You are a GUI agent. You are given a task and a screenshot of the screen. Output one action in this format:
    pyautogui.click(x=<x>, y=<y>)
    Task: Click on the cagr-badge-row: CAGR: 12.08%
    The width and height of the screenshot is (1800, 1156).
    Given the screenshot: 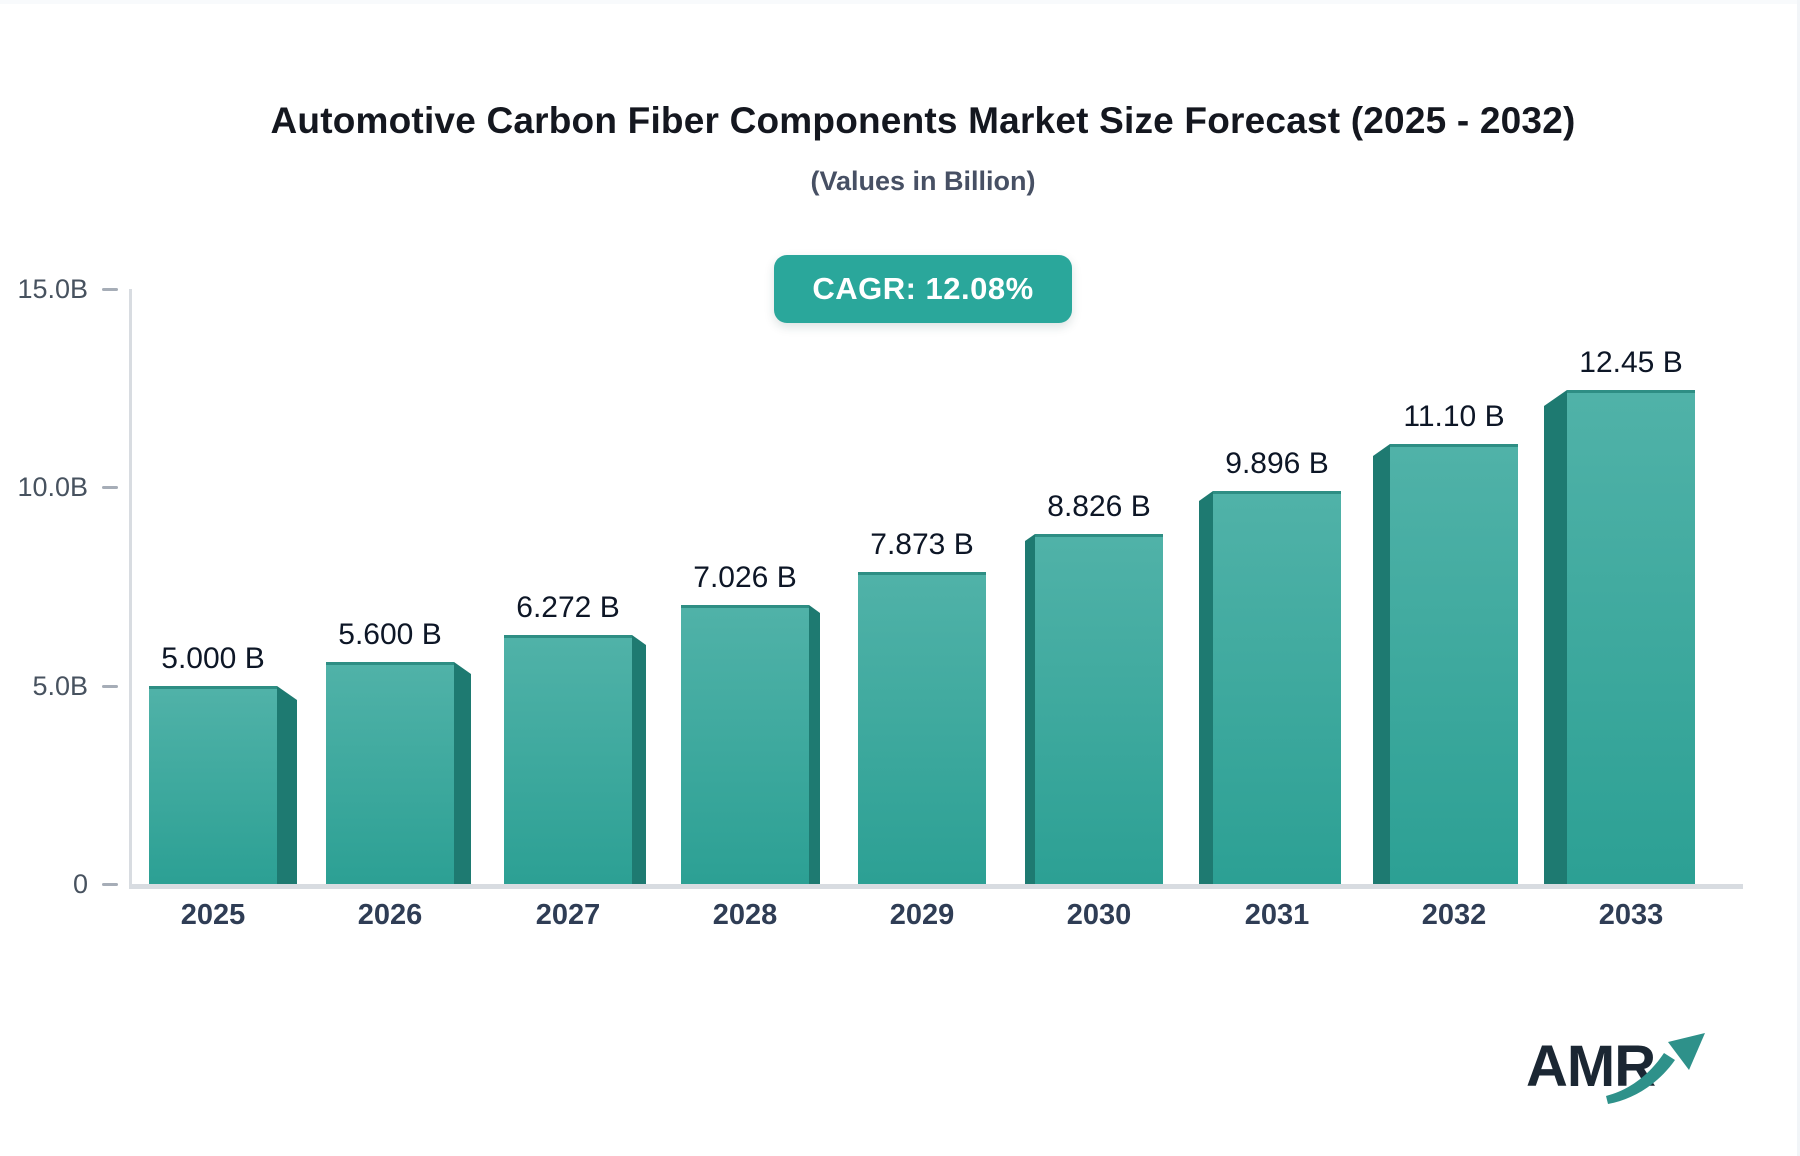 What is the action you would take?
    pyautogui.click(x=923, y=289)
    